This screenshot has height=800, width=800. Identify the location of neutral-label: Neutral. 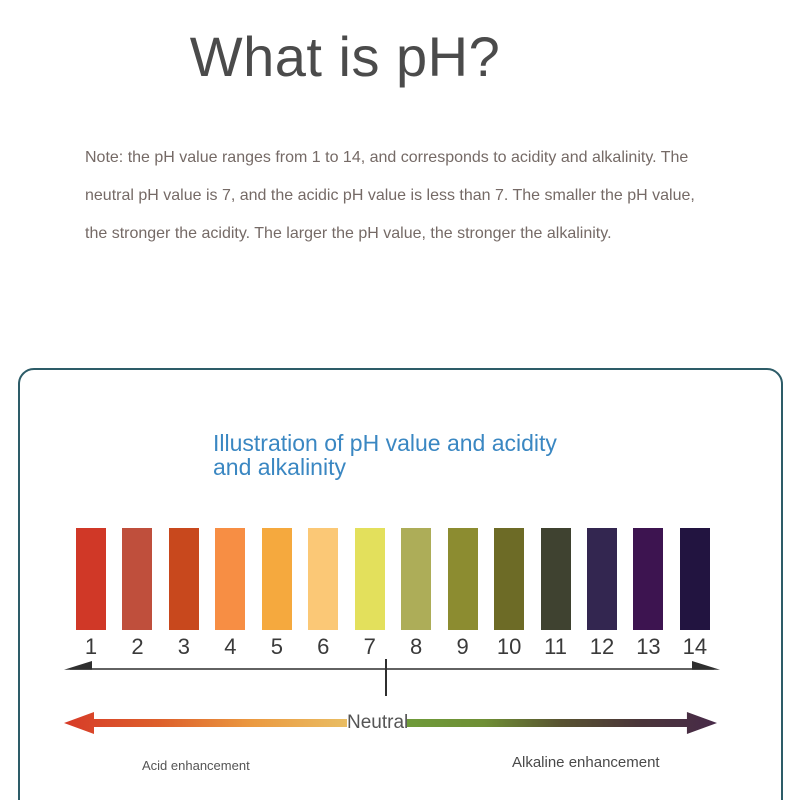
(378, 722).